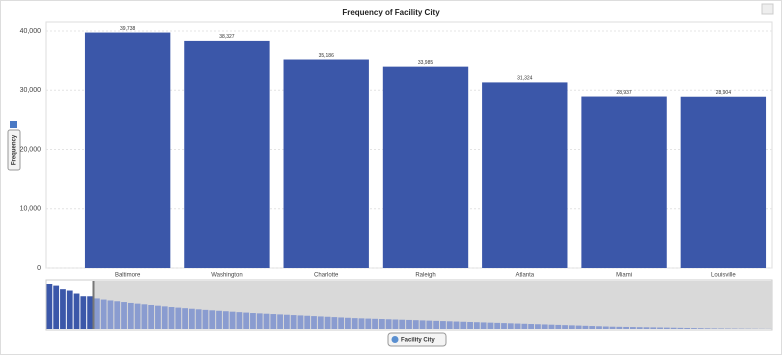 This screenshot has width=782, height=355. I want to click on y-tick-label: 0, so click(39, 268).